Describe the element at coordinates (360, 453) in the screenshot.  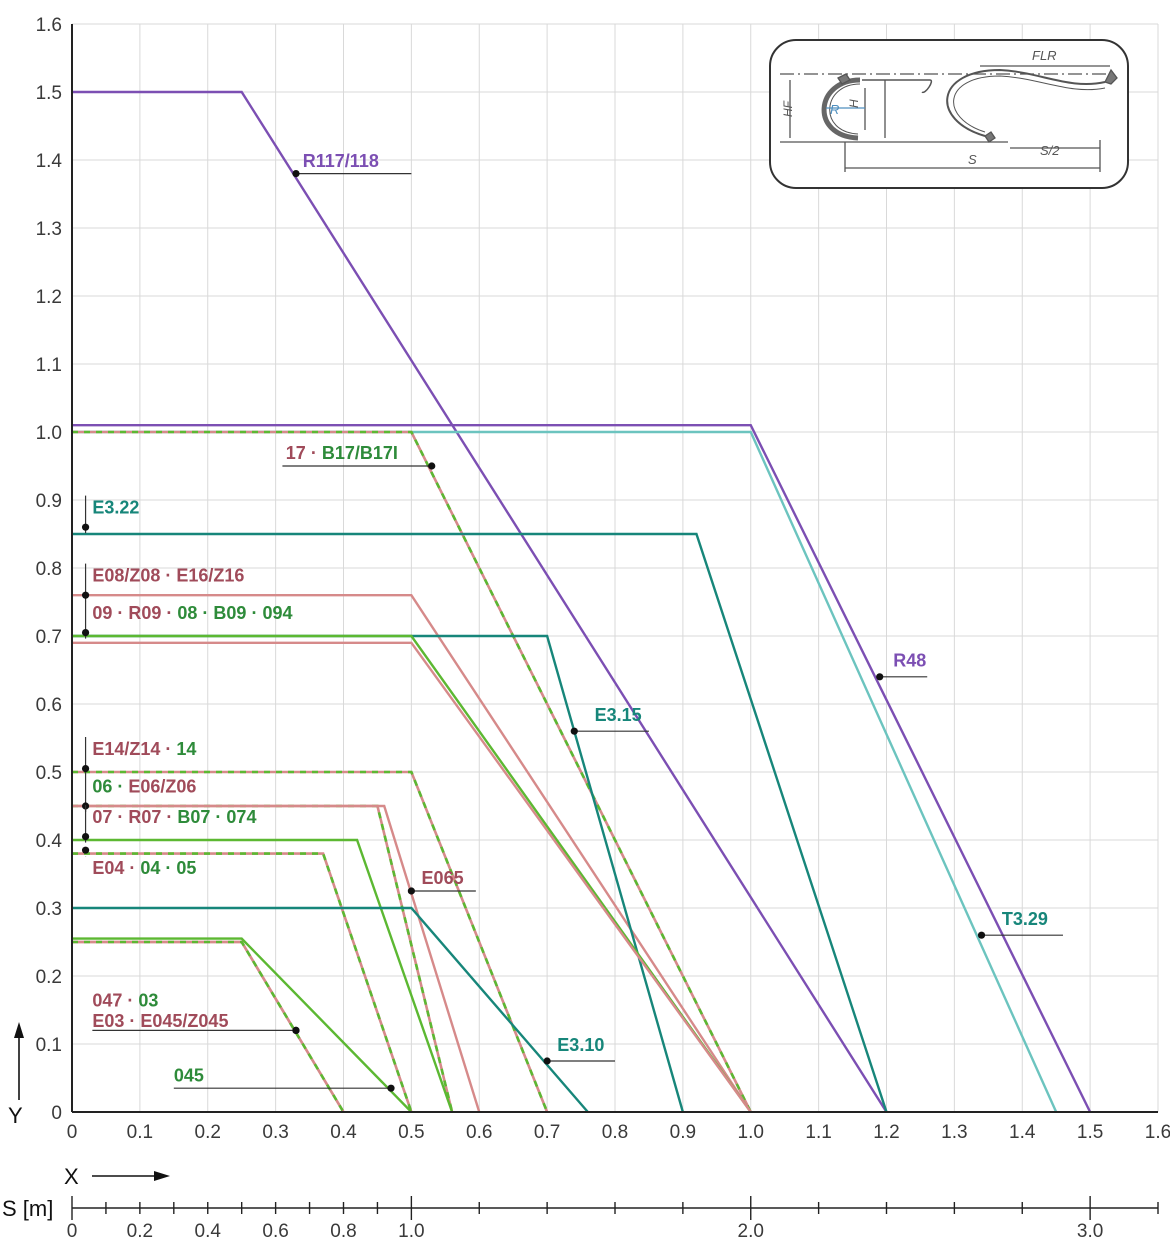
I see `annotation-part: B17/B17I` at that location.